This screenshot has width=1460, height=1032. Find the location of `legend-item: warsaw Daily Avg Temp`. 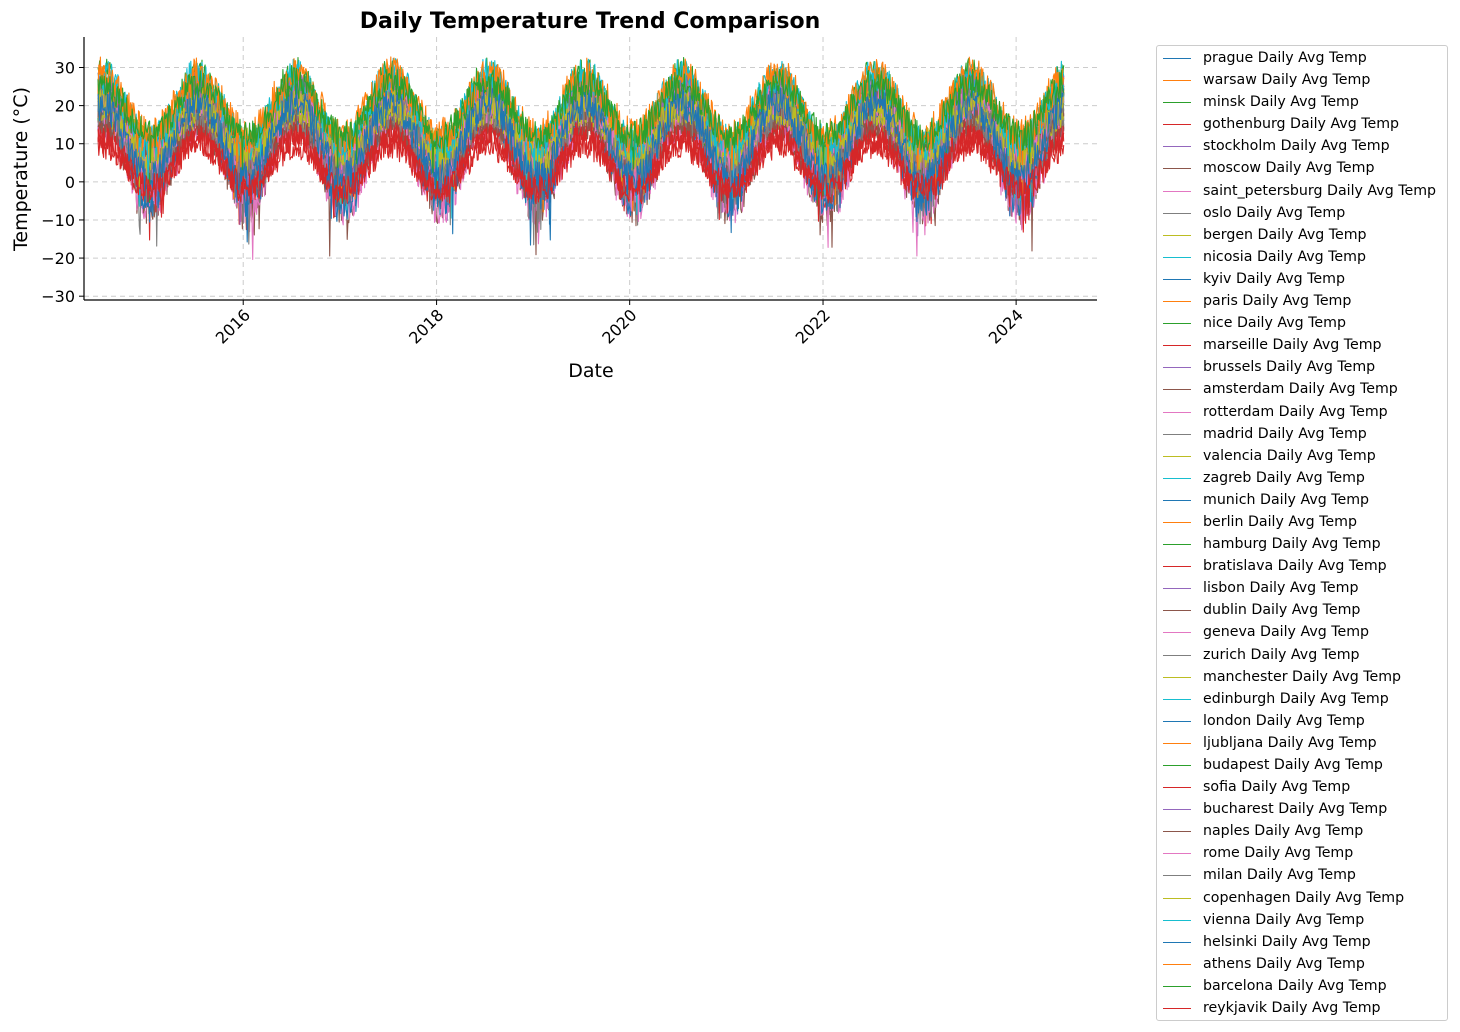

legend-item: warsaw Daily Avg Temp is located at coordinates (1302, 80).